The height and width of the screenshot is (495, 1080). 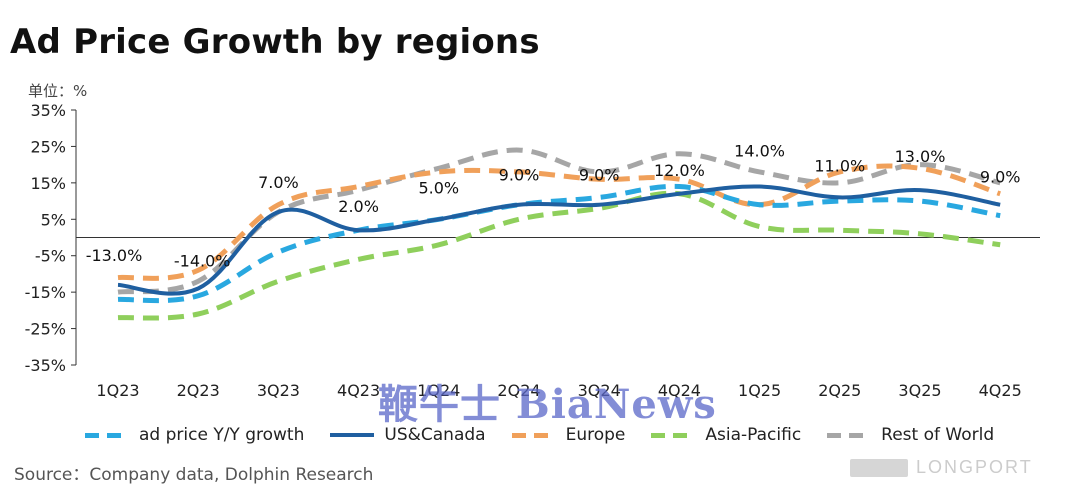 What do you see at coordinates (679, 390) in the screenshot?
I see `x-tick-label: 4Q24` at bounding box center [679, 390].